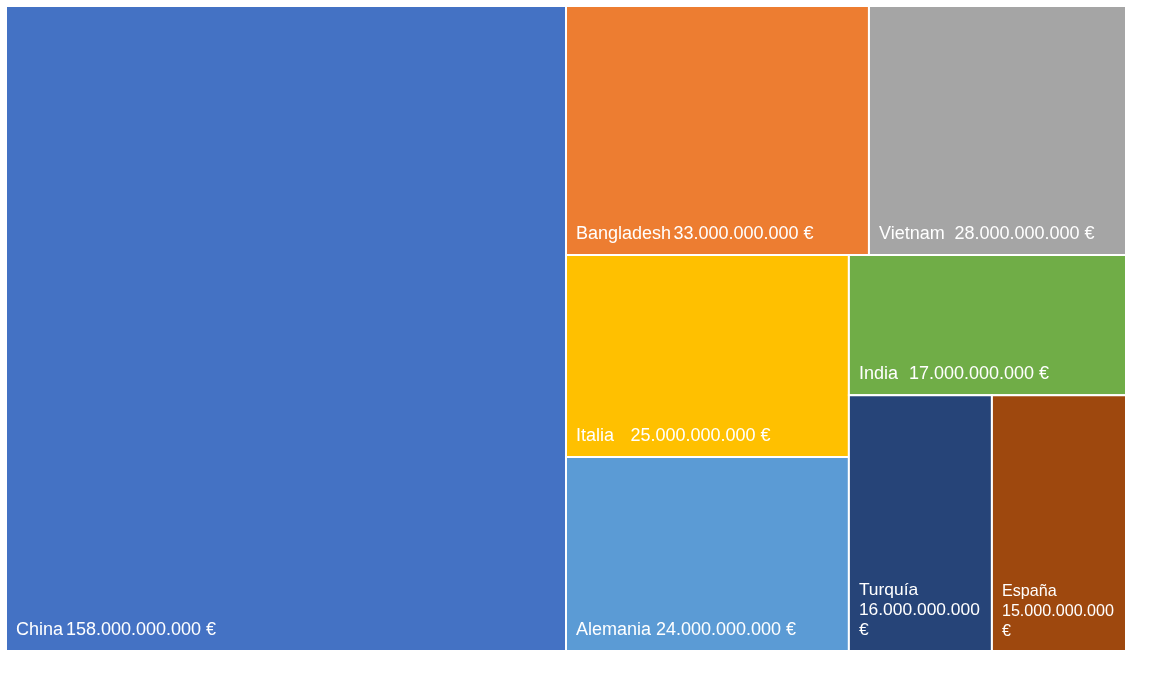  What do you see at coordinates (1024, 233) in the screenshot?
I see `data-label: 28.000.000.000 €` at bounding box center [1024, 233].